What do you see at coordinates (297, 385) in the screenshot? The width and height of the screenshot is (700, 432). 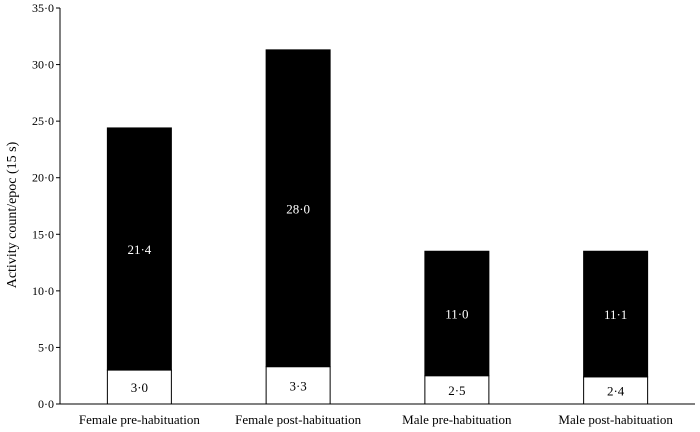 I see `bar-segment-label: 3·3` at bounding box center [297, 385].